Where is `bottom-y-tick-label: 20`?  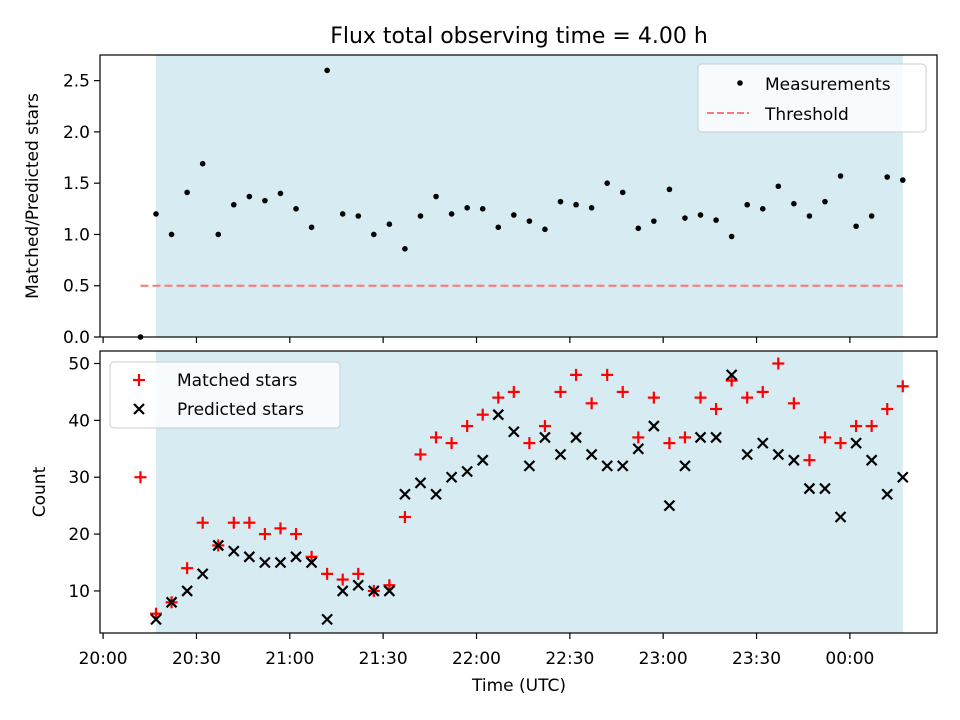
bottom-y-tick-label: 20 is located at coordinates (79, 535).